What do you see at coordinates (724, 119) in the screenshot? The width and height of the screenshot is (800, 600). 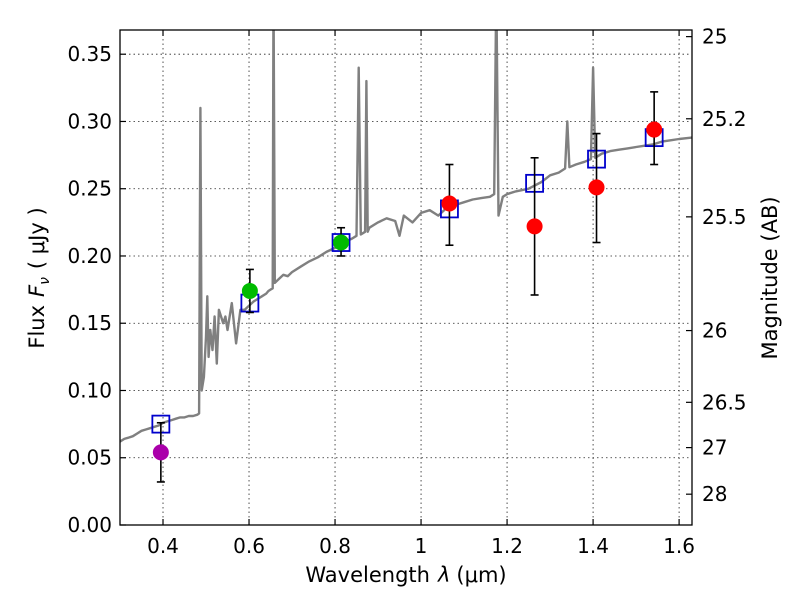 I see `mag-tick-label: 25.2` at bounding box center [724, 119].